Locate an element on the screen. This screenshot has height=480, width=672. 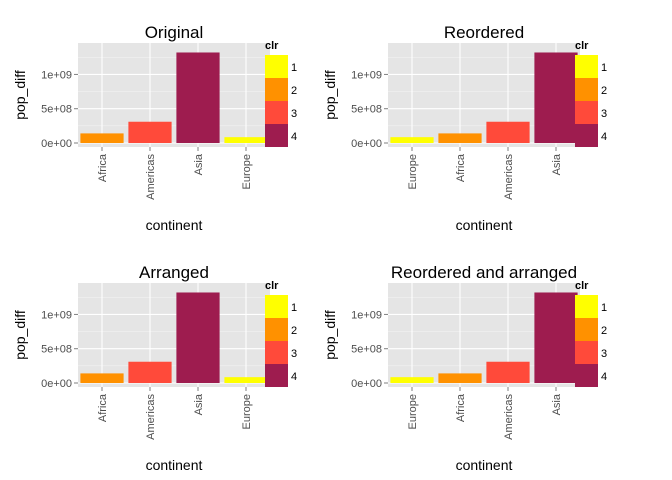
chart-title: Reordered and arranged is located at coordinates (484, 272).